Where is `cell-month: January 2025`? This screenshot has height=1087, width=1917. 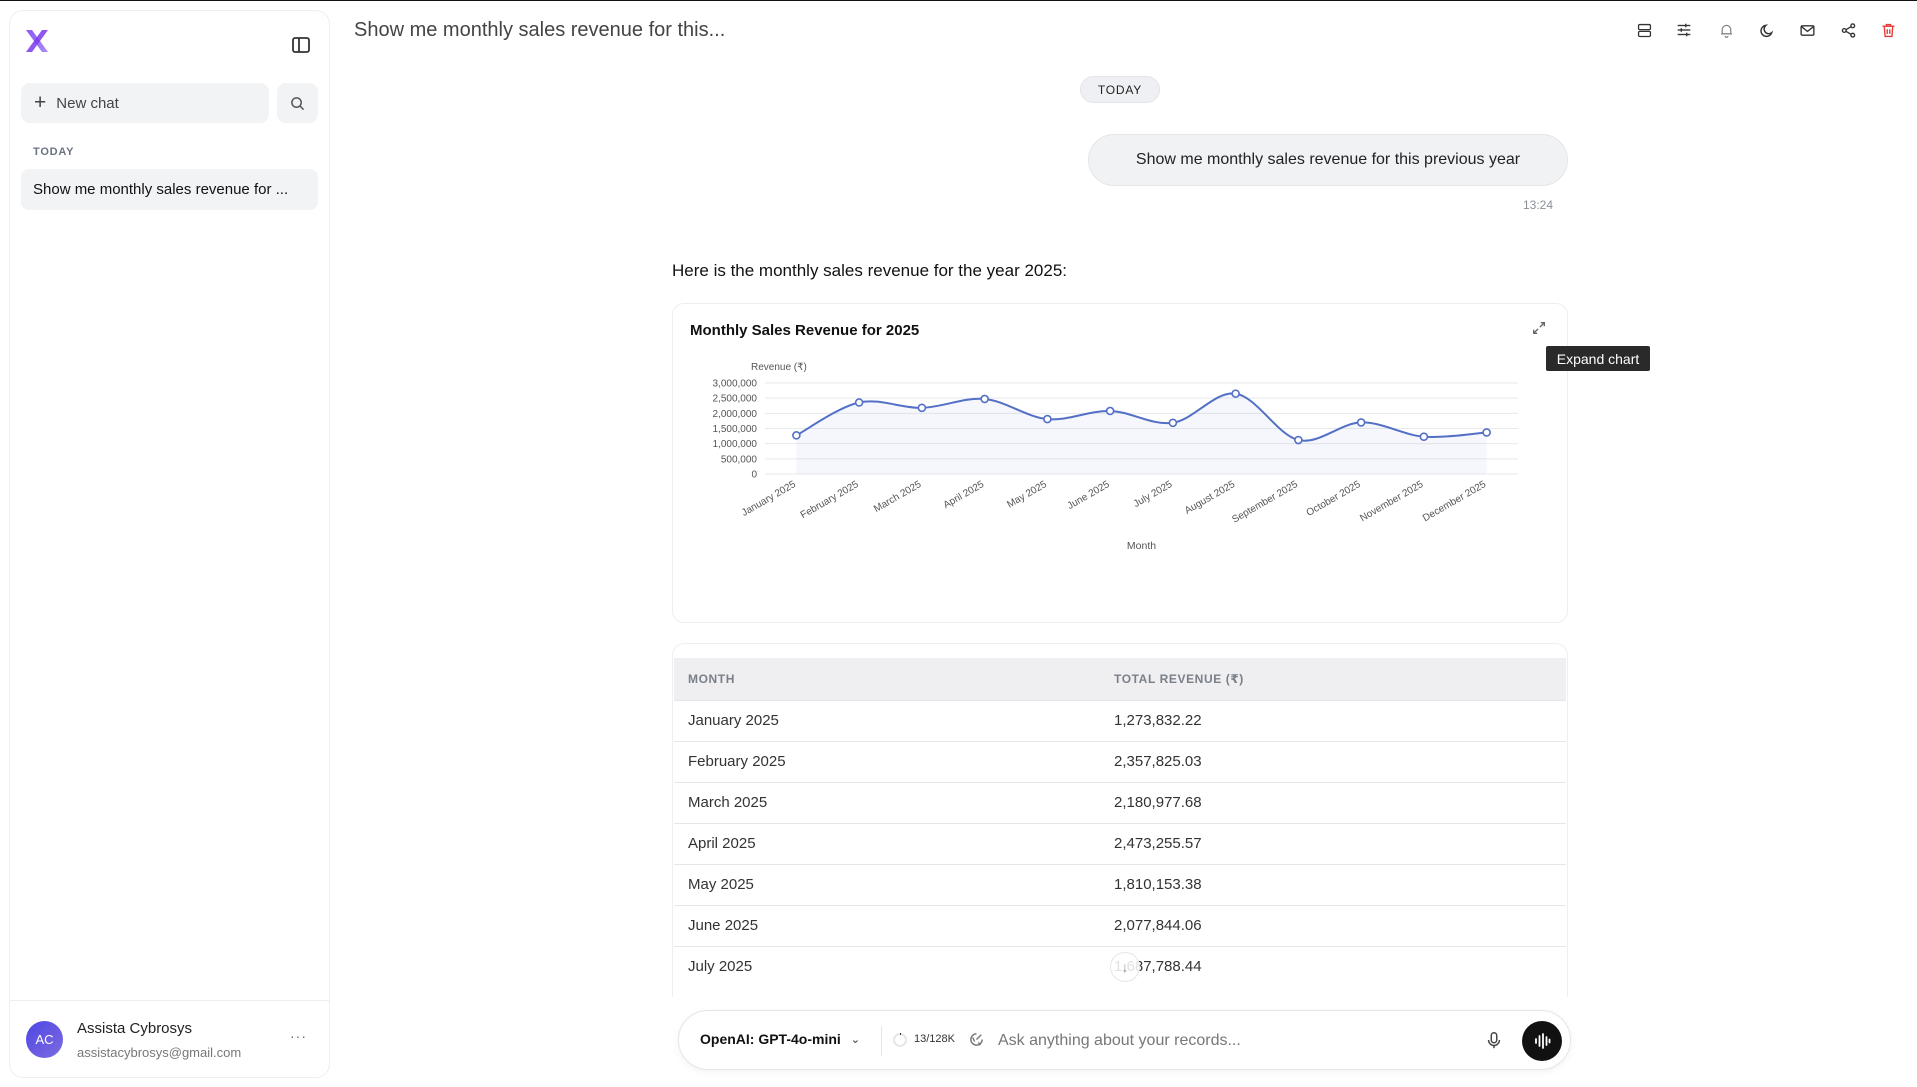 cell-month: January 2025 is located at coordinates (887, 720).